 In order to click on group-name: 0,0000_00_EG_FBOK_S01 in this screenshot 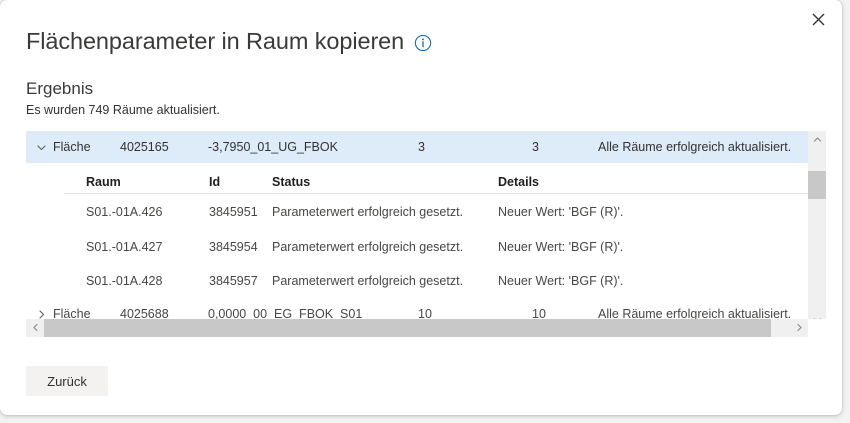, I will do `click(285, 313)`.